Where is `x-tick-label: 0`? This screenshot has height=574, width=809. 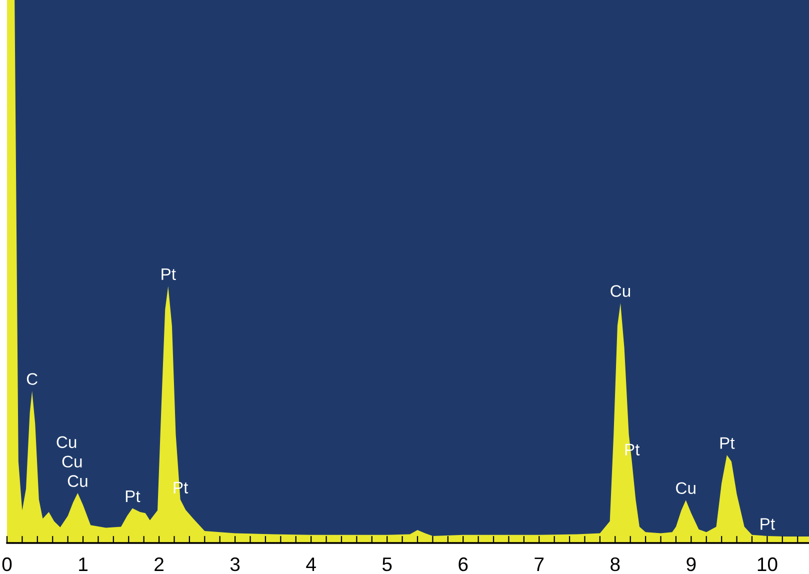
x-tick-label: 0 is located at coordinates (7, 564).